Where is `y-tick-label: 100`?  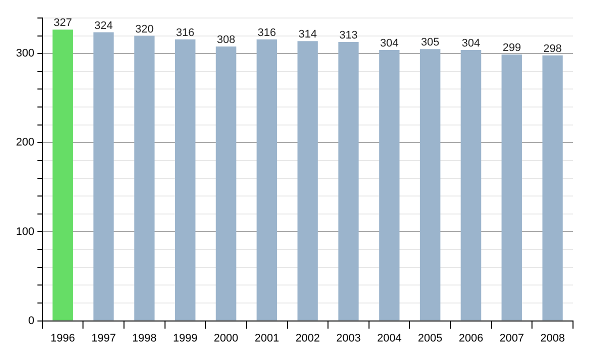 y-tick-label: 100 is located at coordinates (25, 232).